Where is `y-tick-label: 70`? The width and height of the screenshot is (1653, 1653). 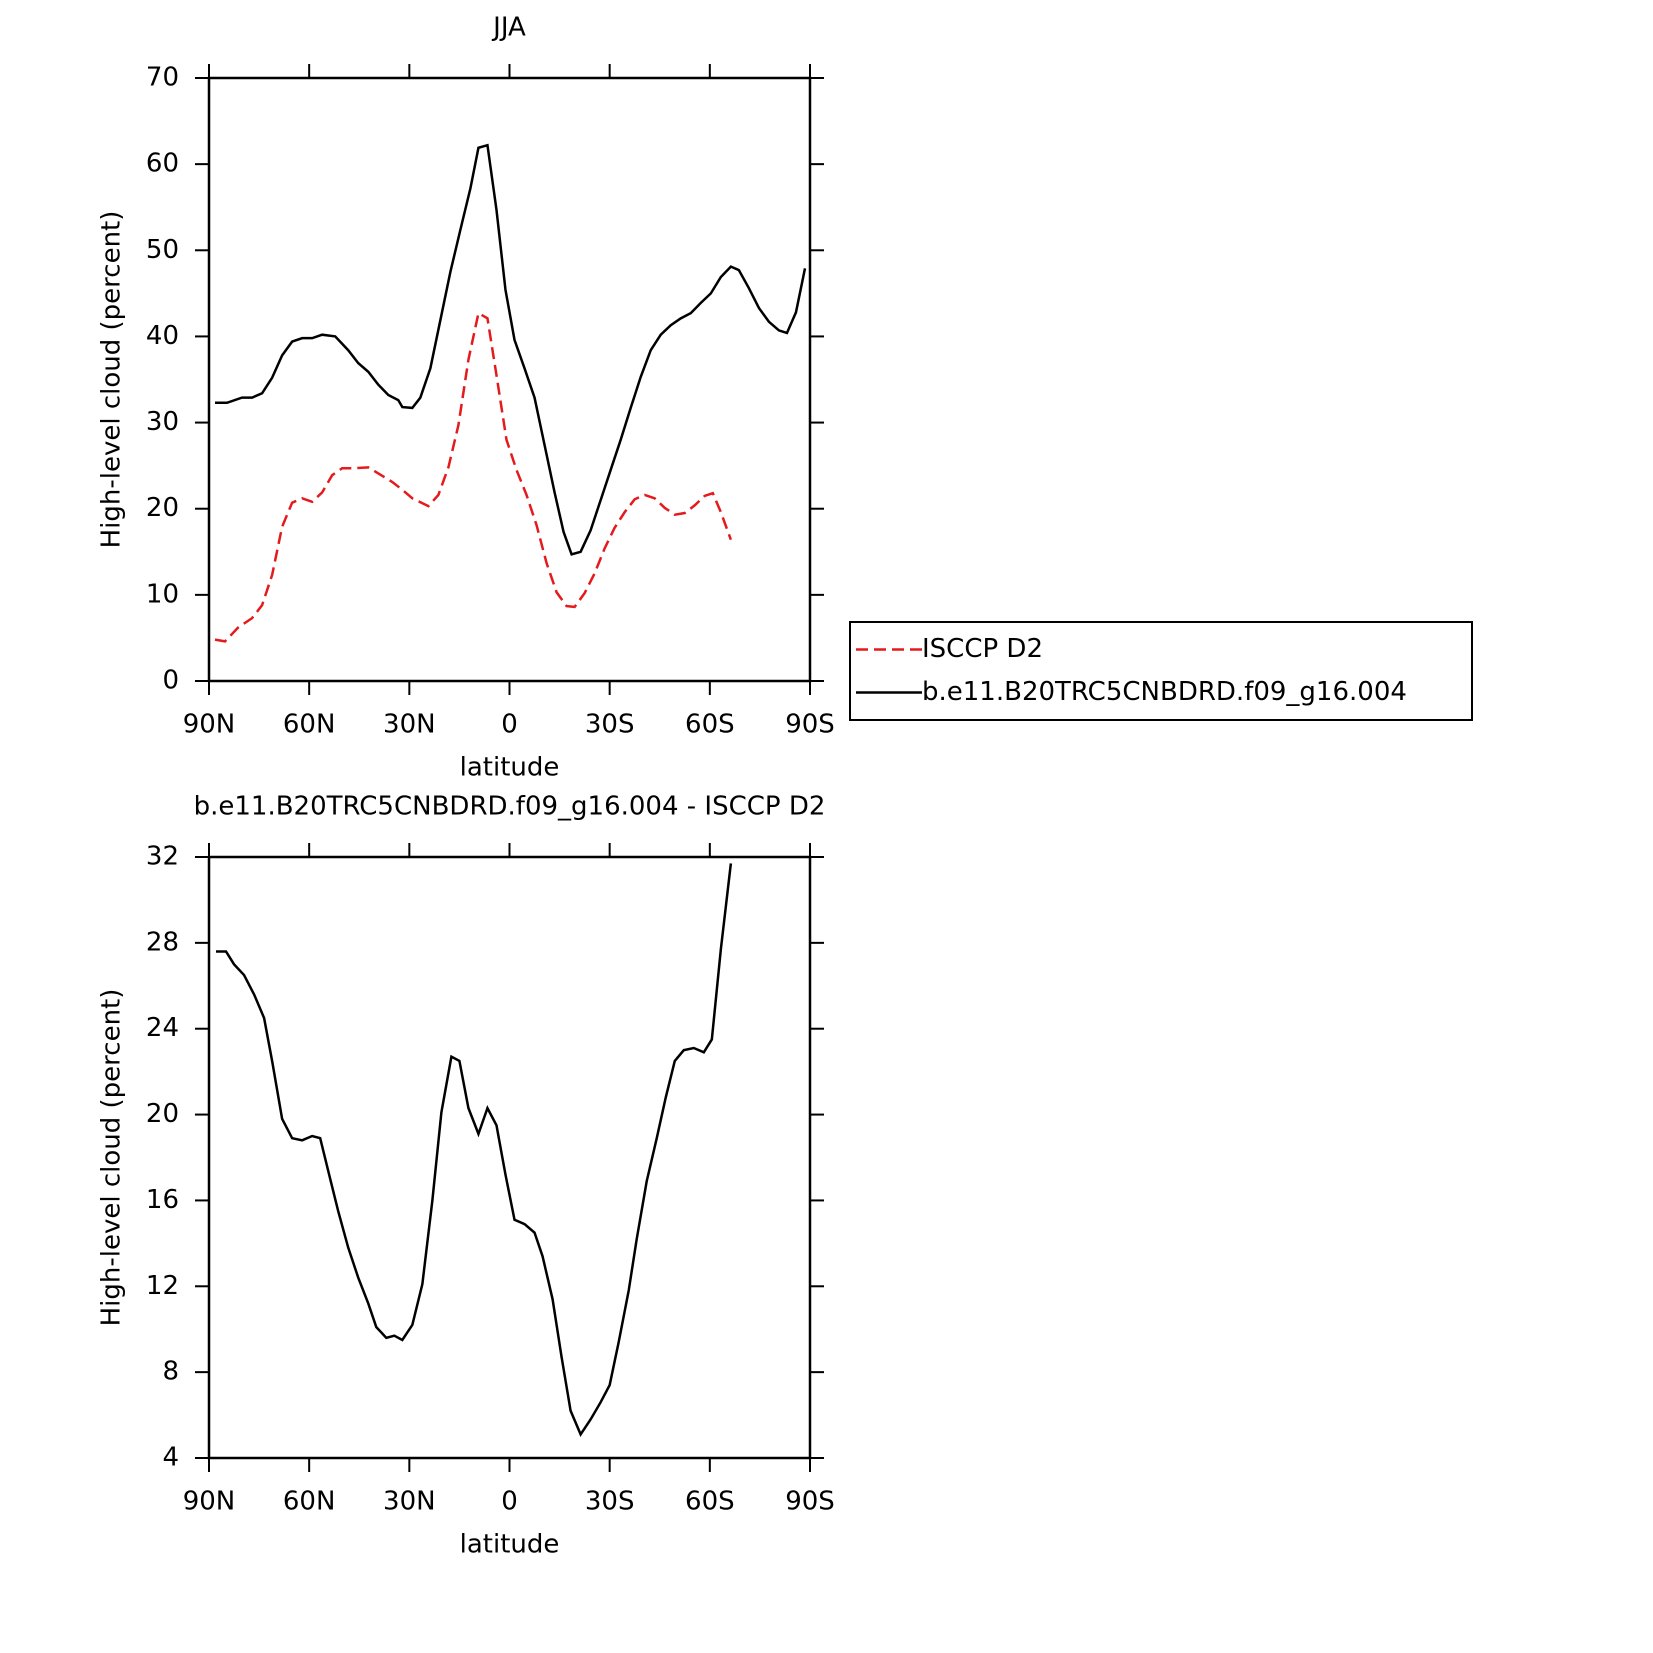
y-tick-label: 70 is located at coordinates (162, 78).